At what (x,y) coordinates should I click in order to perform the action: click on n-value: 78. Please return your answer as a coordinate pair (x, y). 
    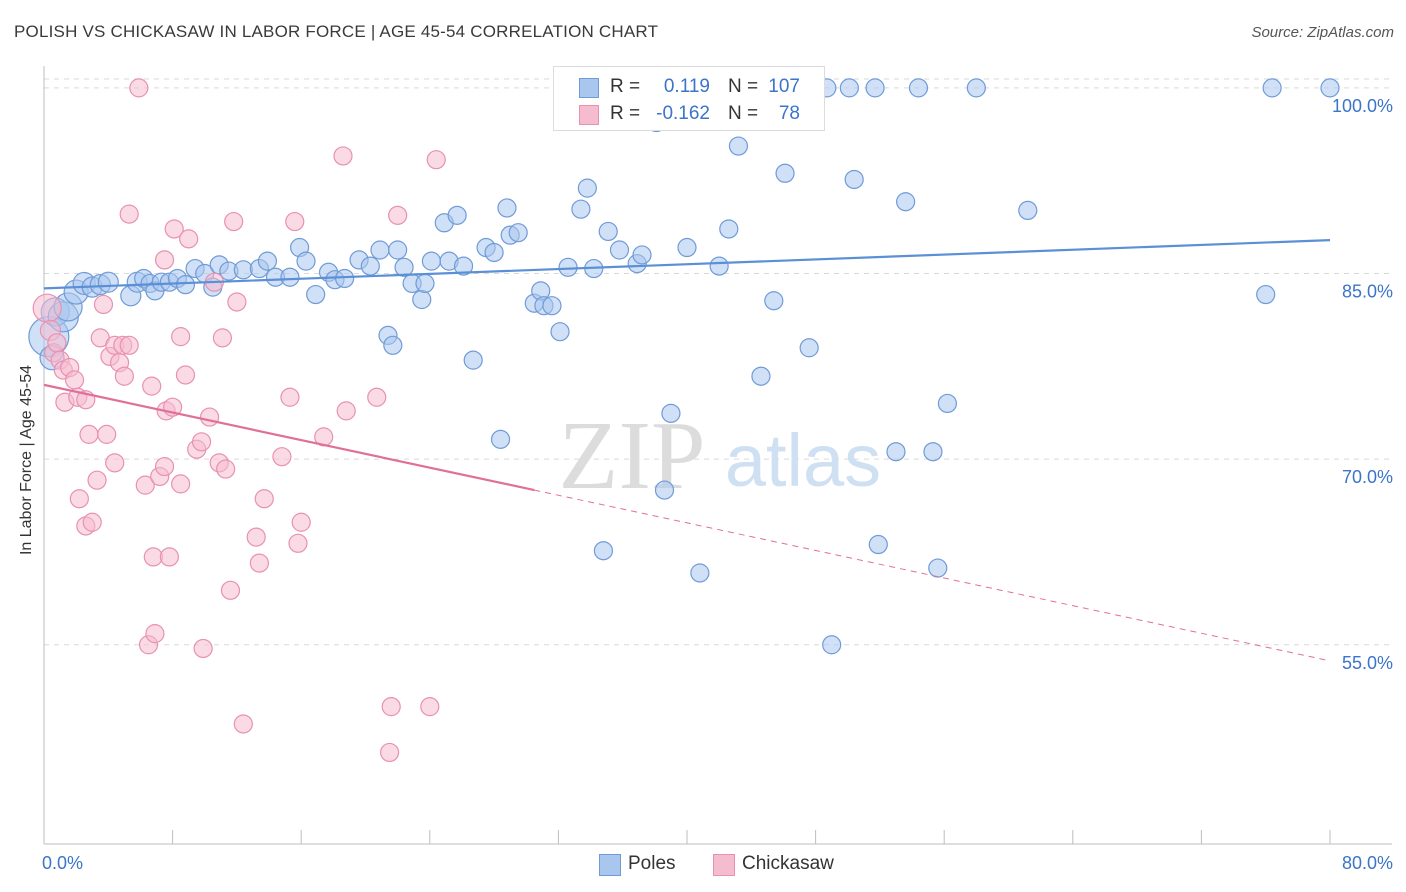
    Looking at the image, I should click on (789, 113).